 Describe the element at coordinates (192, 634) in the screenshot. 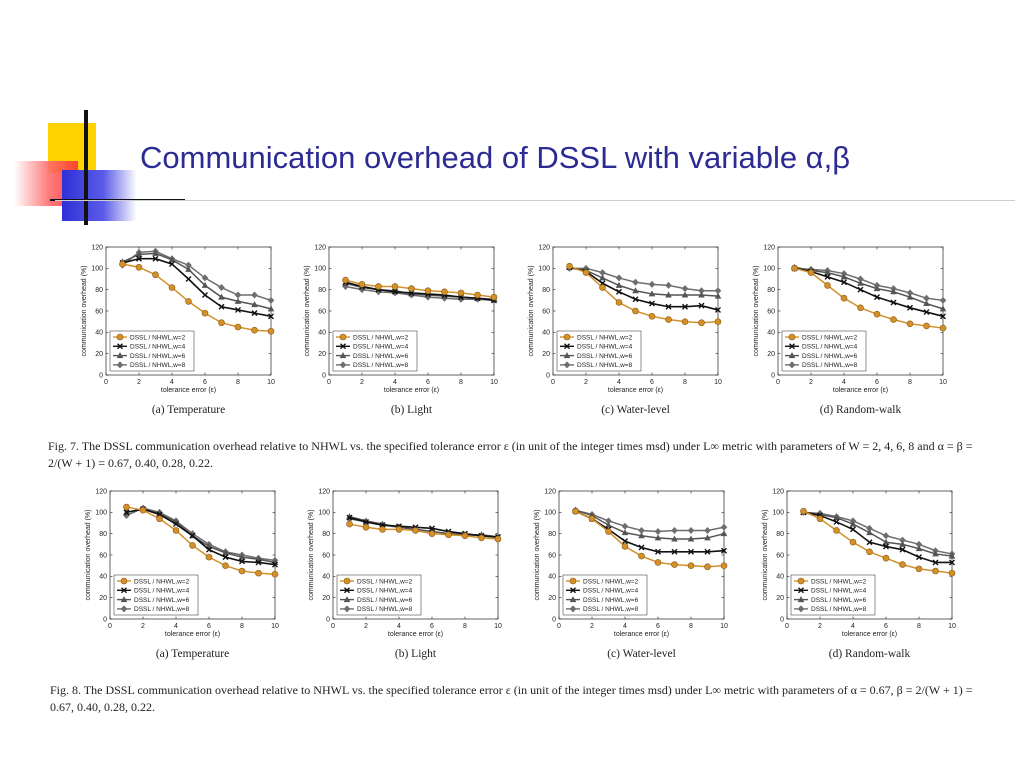

I see `x-axis-label: tolerance error (ε)` at that location.